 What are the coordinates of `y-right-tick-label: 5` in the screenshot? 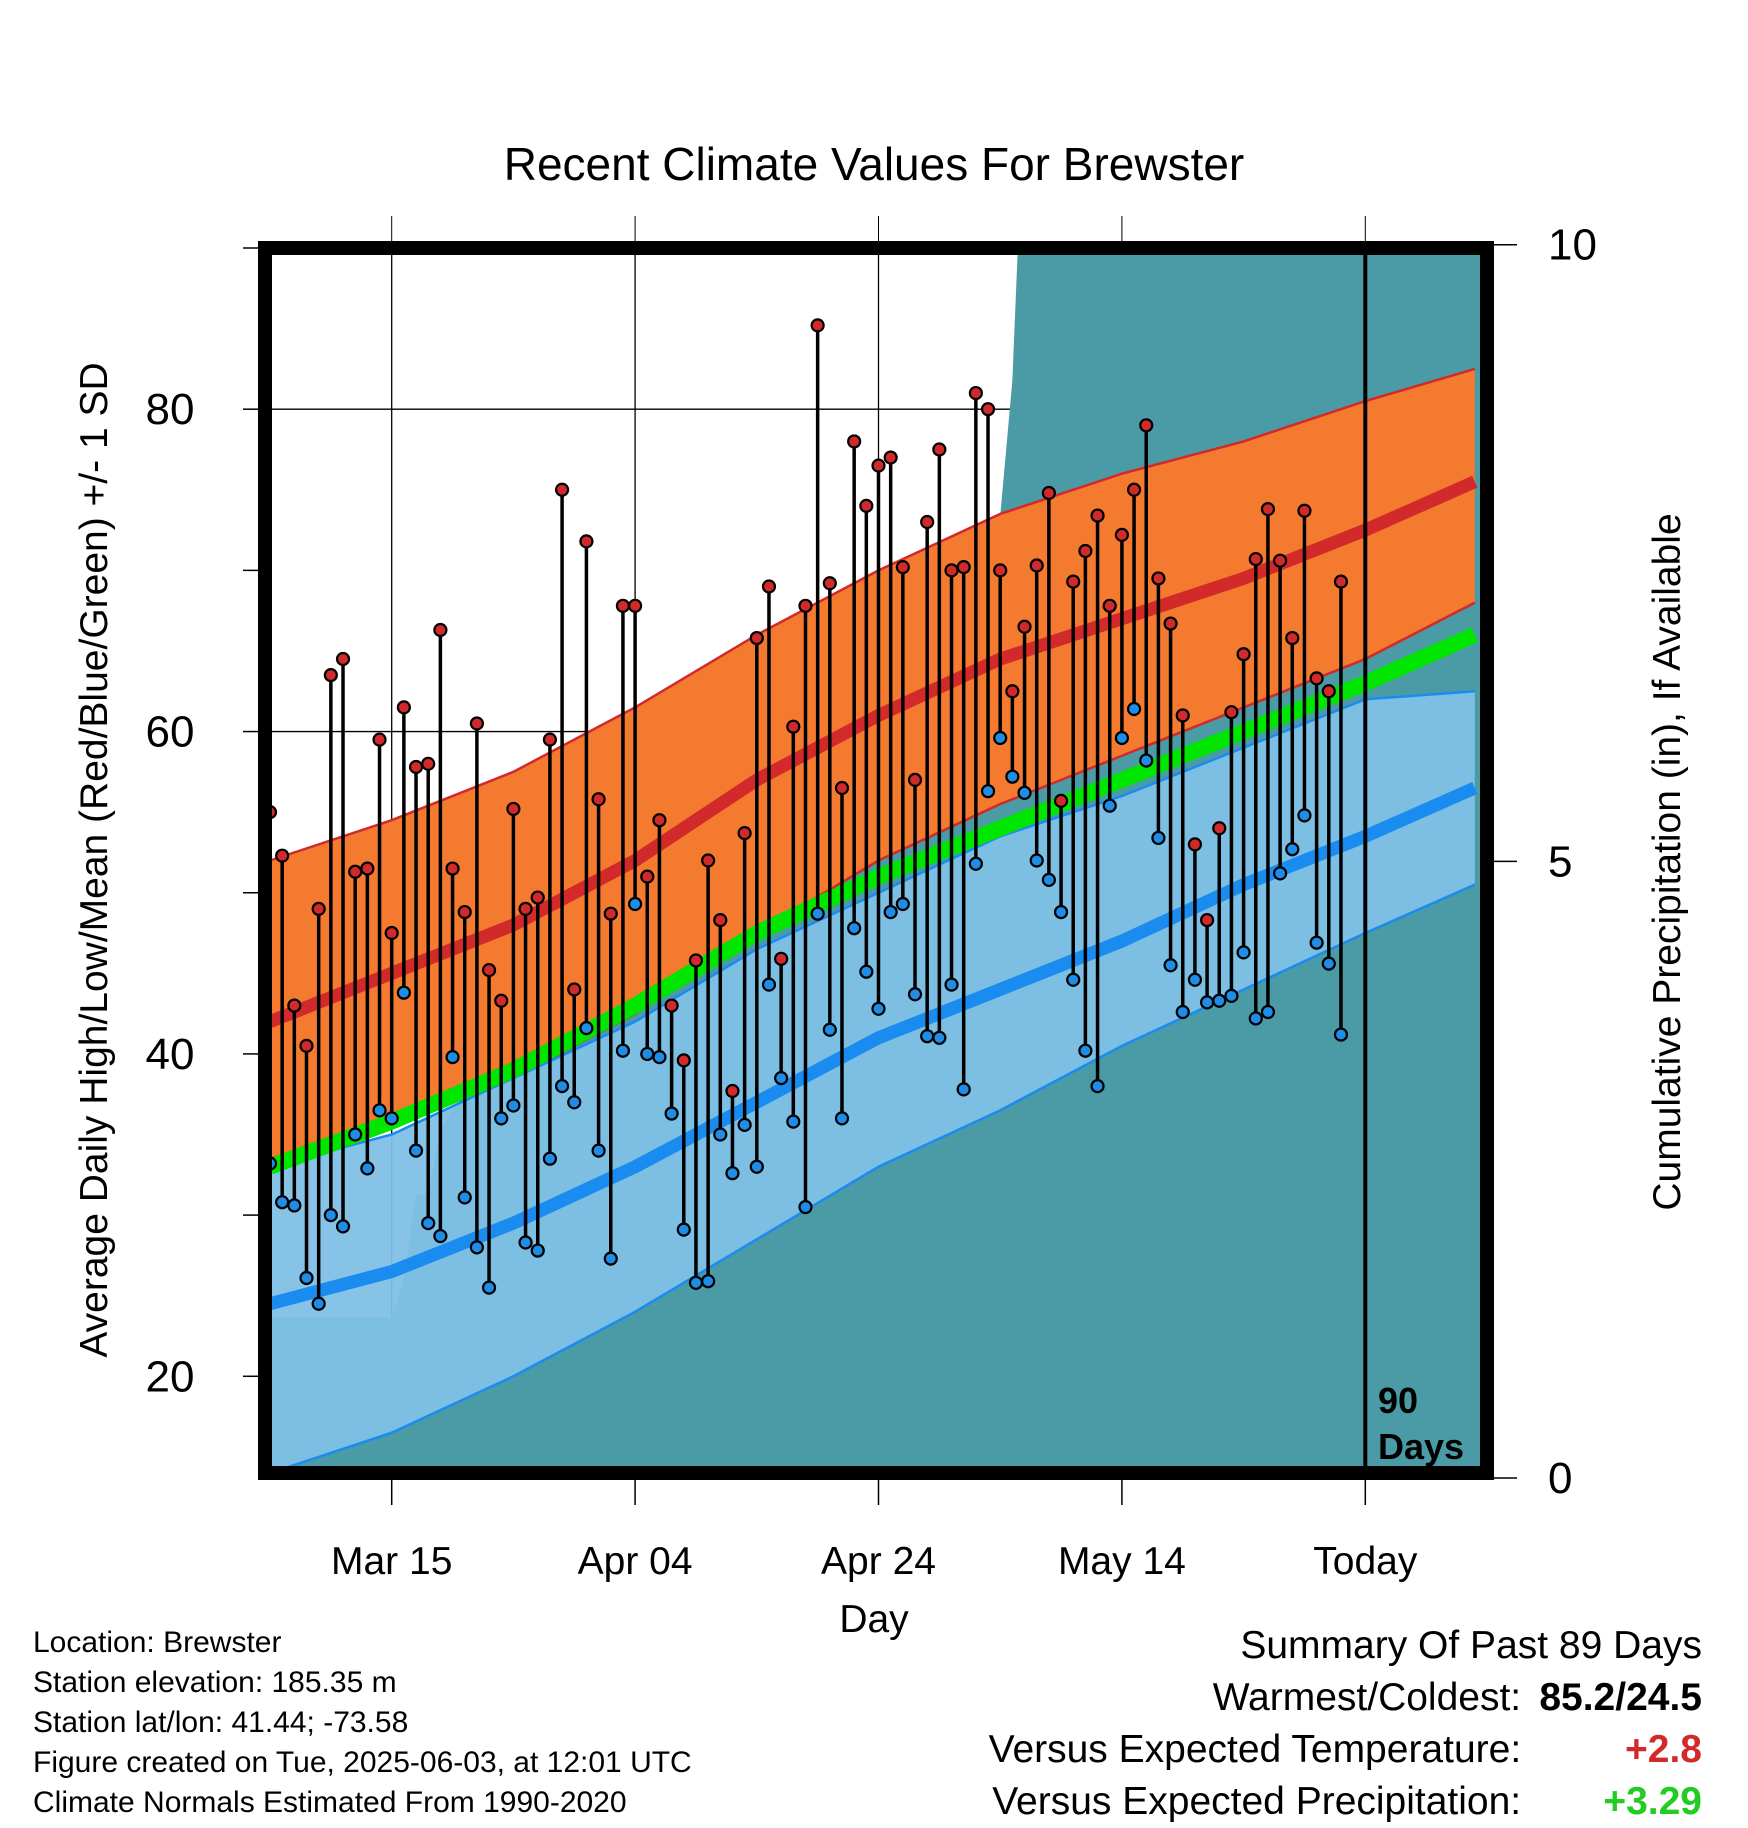 It's located at (1560, 861).